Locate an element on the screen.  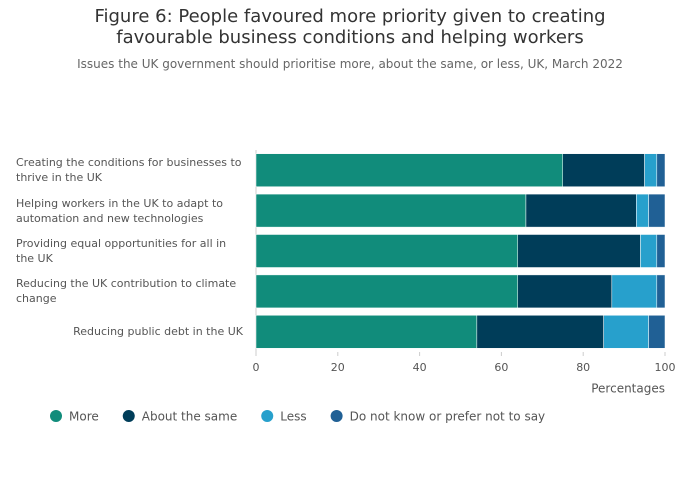
x-tick-label: 80 is located at coordinates (583, 367).